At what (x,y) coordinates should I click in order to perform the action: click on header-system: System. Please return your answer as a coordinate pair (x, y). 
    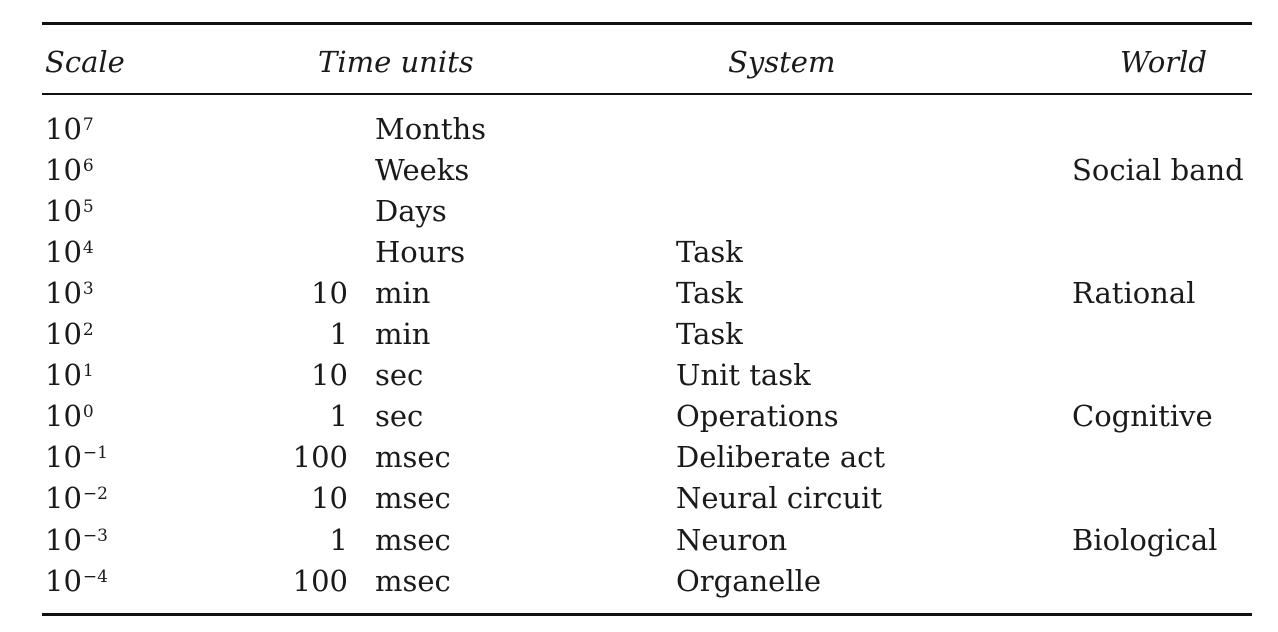
    Looking at the image, I should click on (782, 62).